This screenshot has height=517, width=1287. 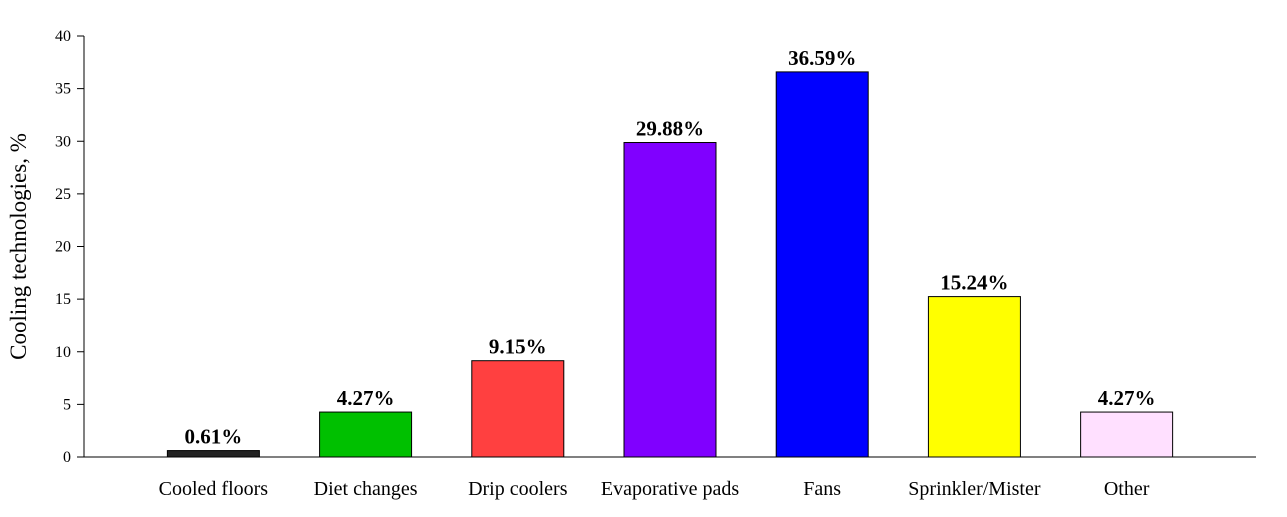 What do you see at coordinates (63, 194) in the screenshot?
I see `y-tick-label: 25` at bounding box center [63, 194].